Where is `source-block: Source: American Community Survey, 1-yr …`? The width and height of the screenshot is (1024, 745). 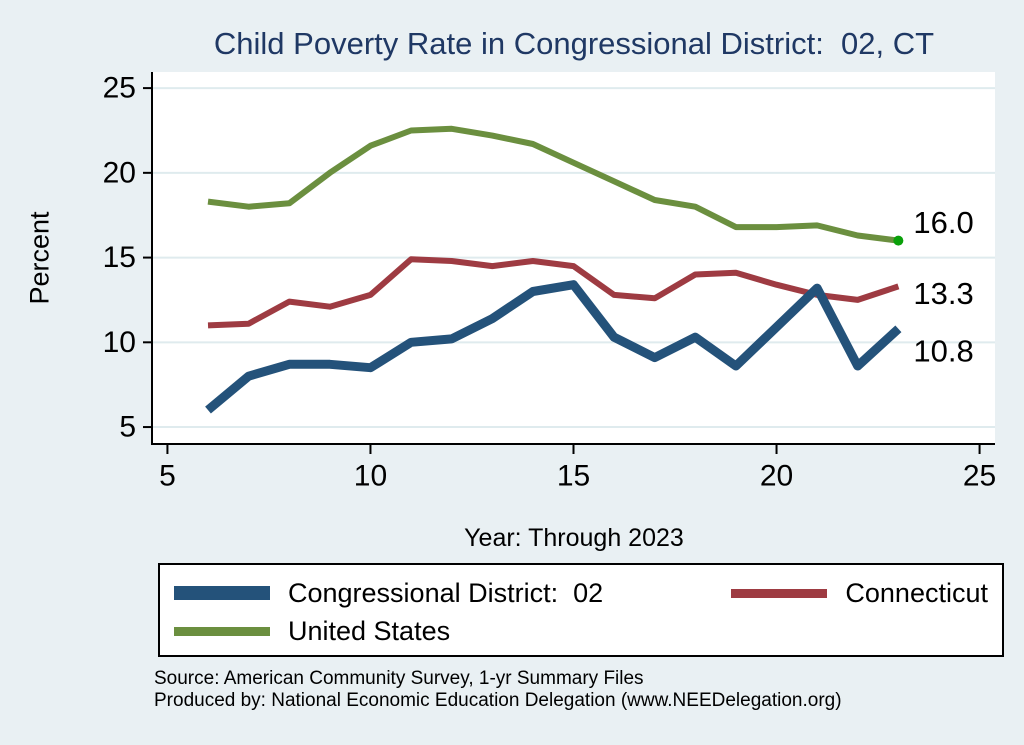
source-block: Source: American Community Survey, 1-yr … is located at coordinates (584, 690).